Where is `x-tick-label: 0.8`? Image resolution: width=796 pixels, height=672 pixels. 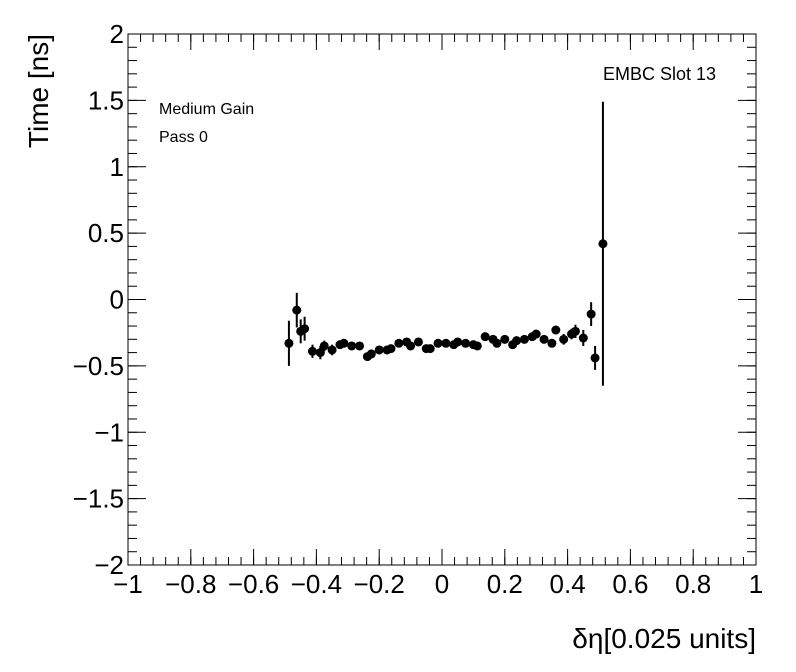
x-tick-label: 0.8 is located at coordinates (693, 584).